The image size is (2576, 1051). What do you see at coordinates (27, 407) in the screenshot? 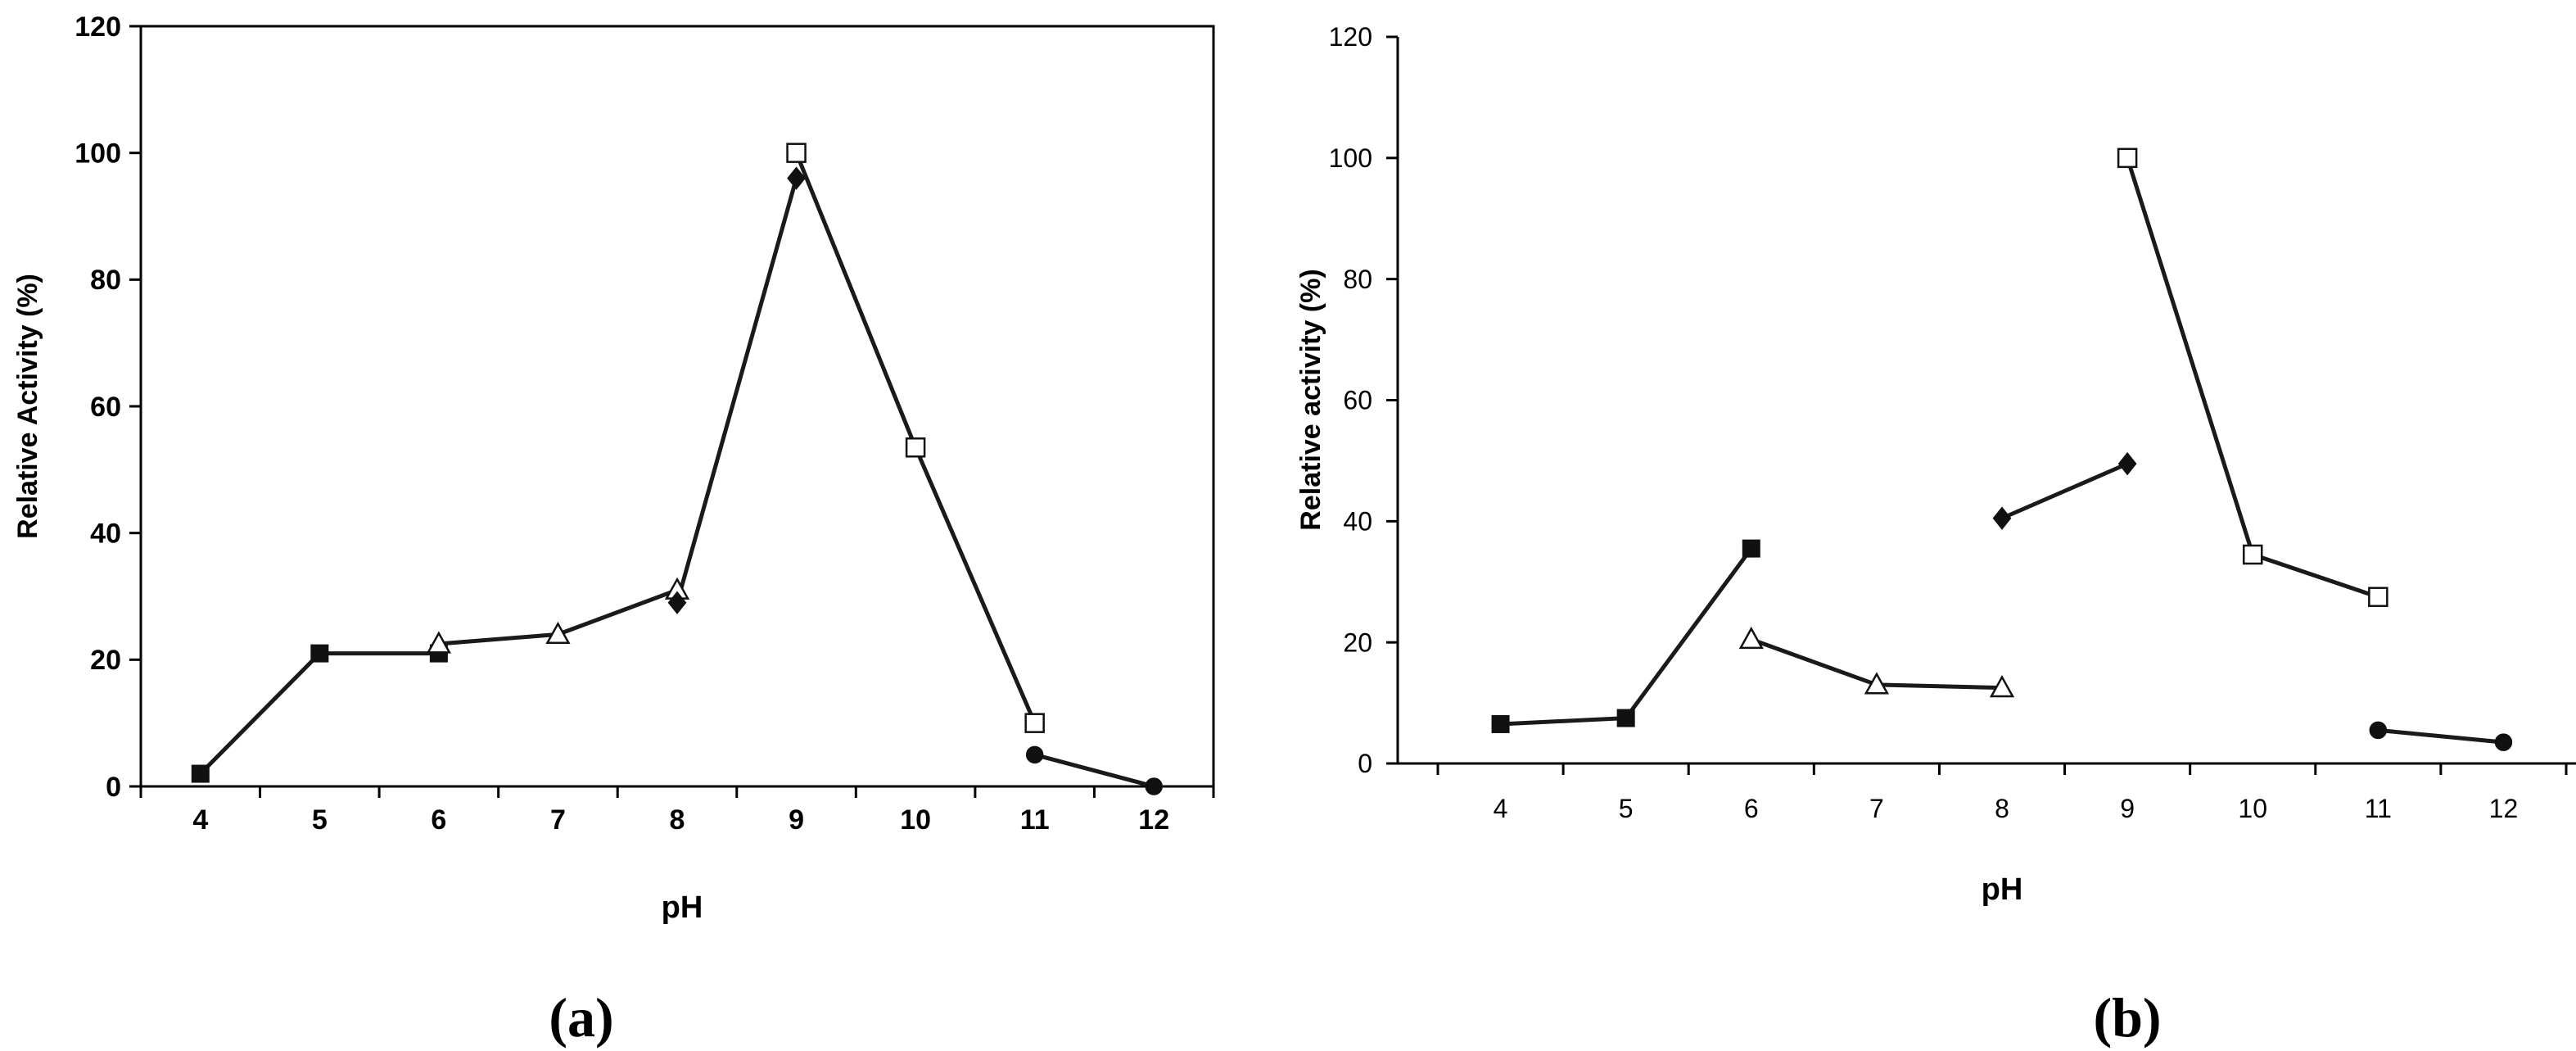
I see `y-axis-label: Relative Activity (%)` at bounding box center [27, 407].